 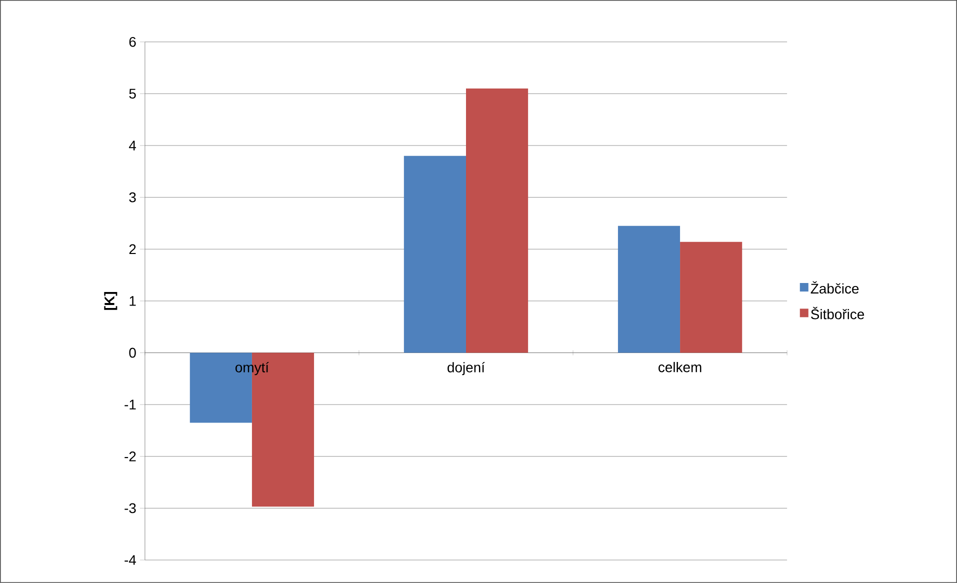 I want to click on y-axis-title: [K], so click(x=111, y=301).